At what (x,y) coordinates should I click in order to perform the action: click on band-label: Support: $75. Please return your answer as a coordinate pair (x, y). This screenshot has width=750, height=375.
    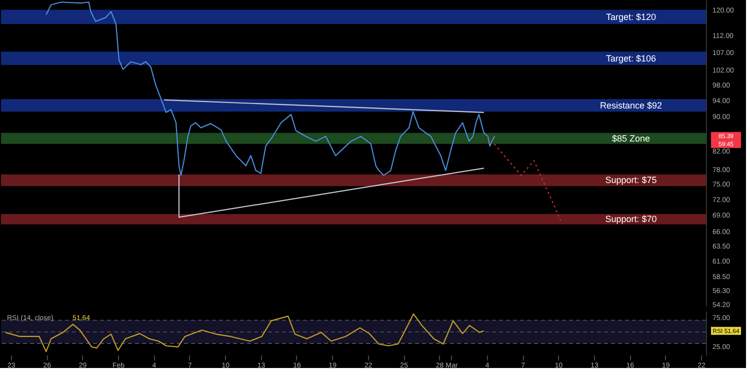
    Looking at the image, I should click on (631, 180).